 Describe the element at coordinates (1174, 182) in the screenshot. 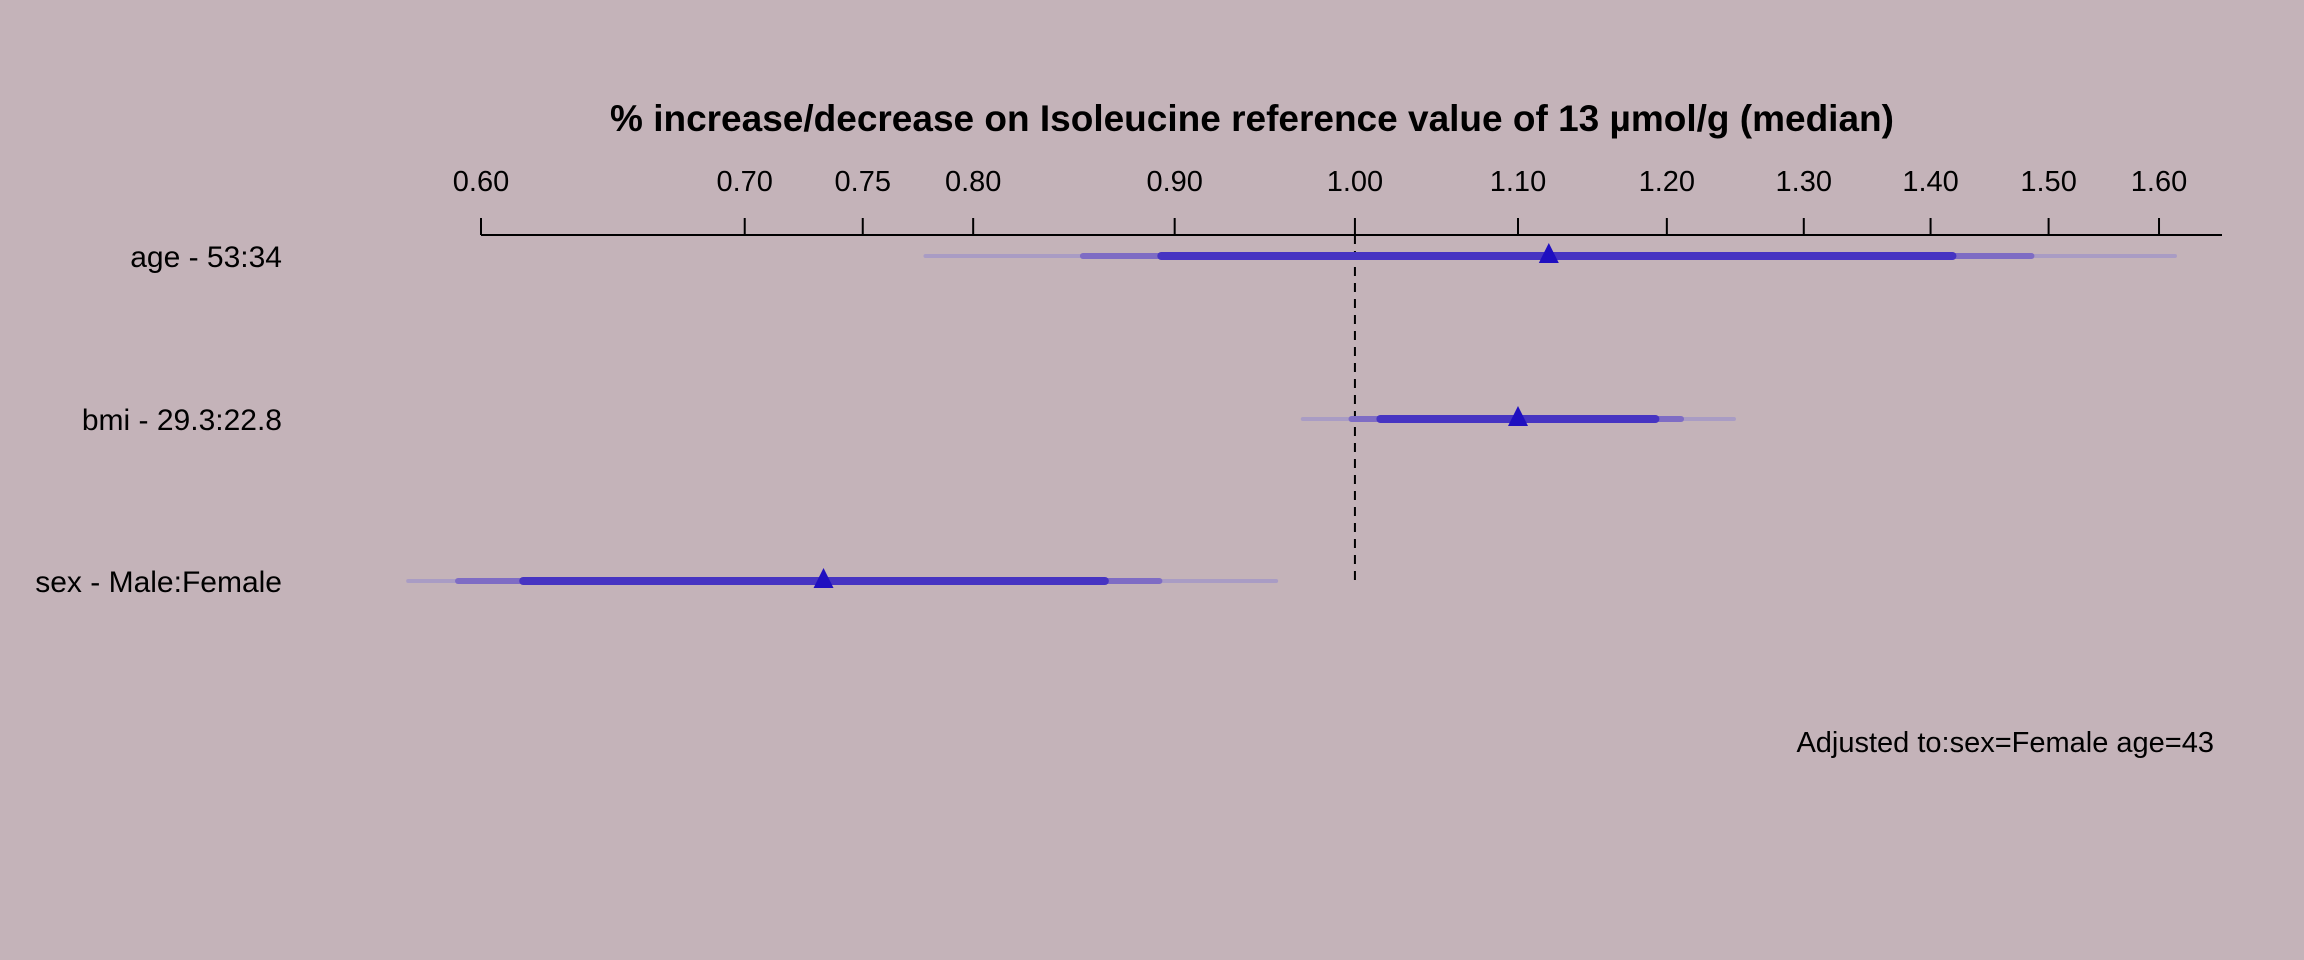

I see `x-tick-label: 0.90` at that location.